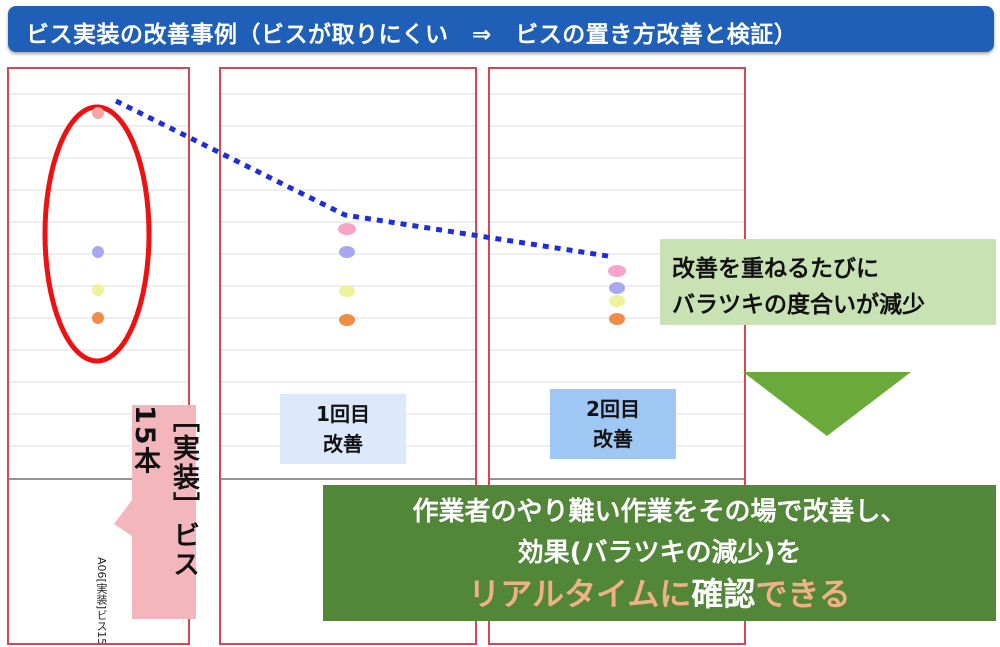  I want to click on improvement-2-label: 2回目 改善, so click(613, 424).